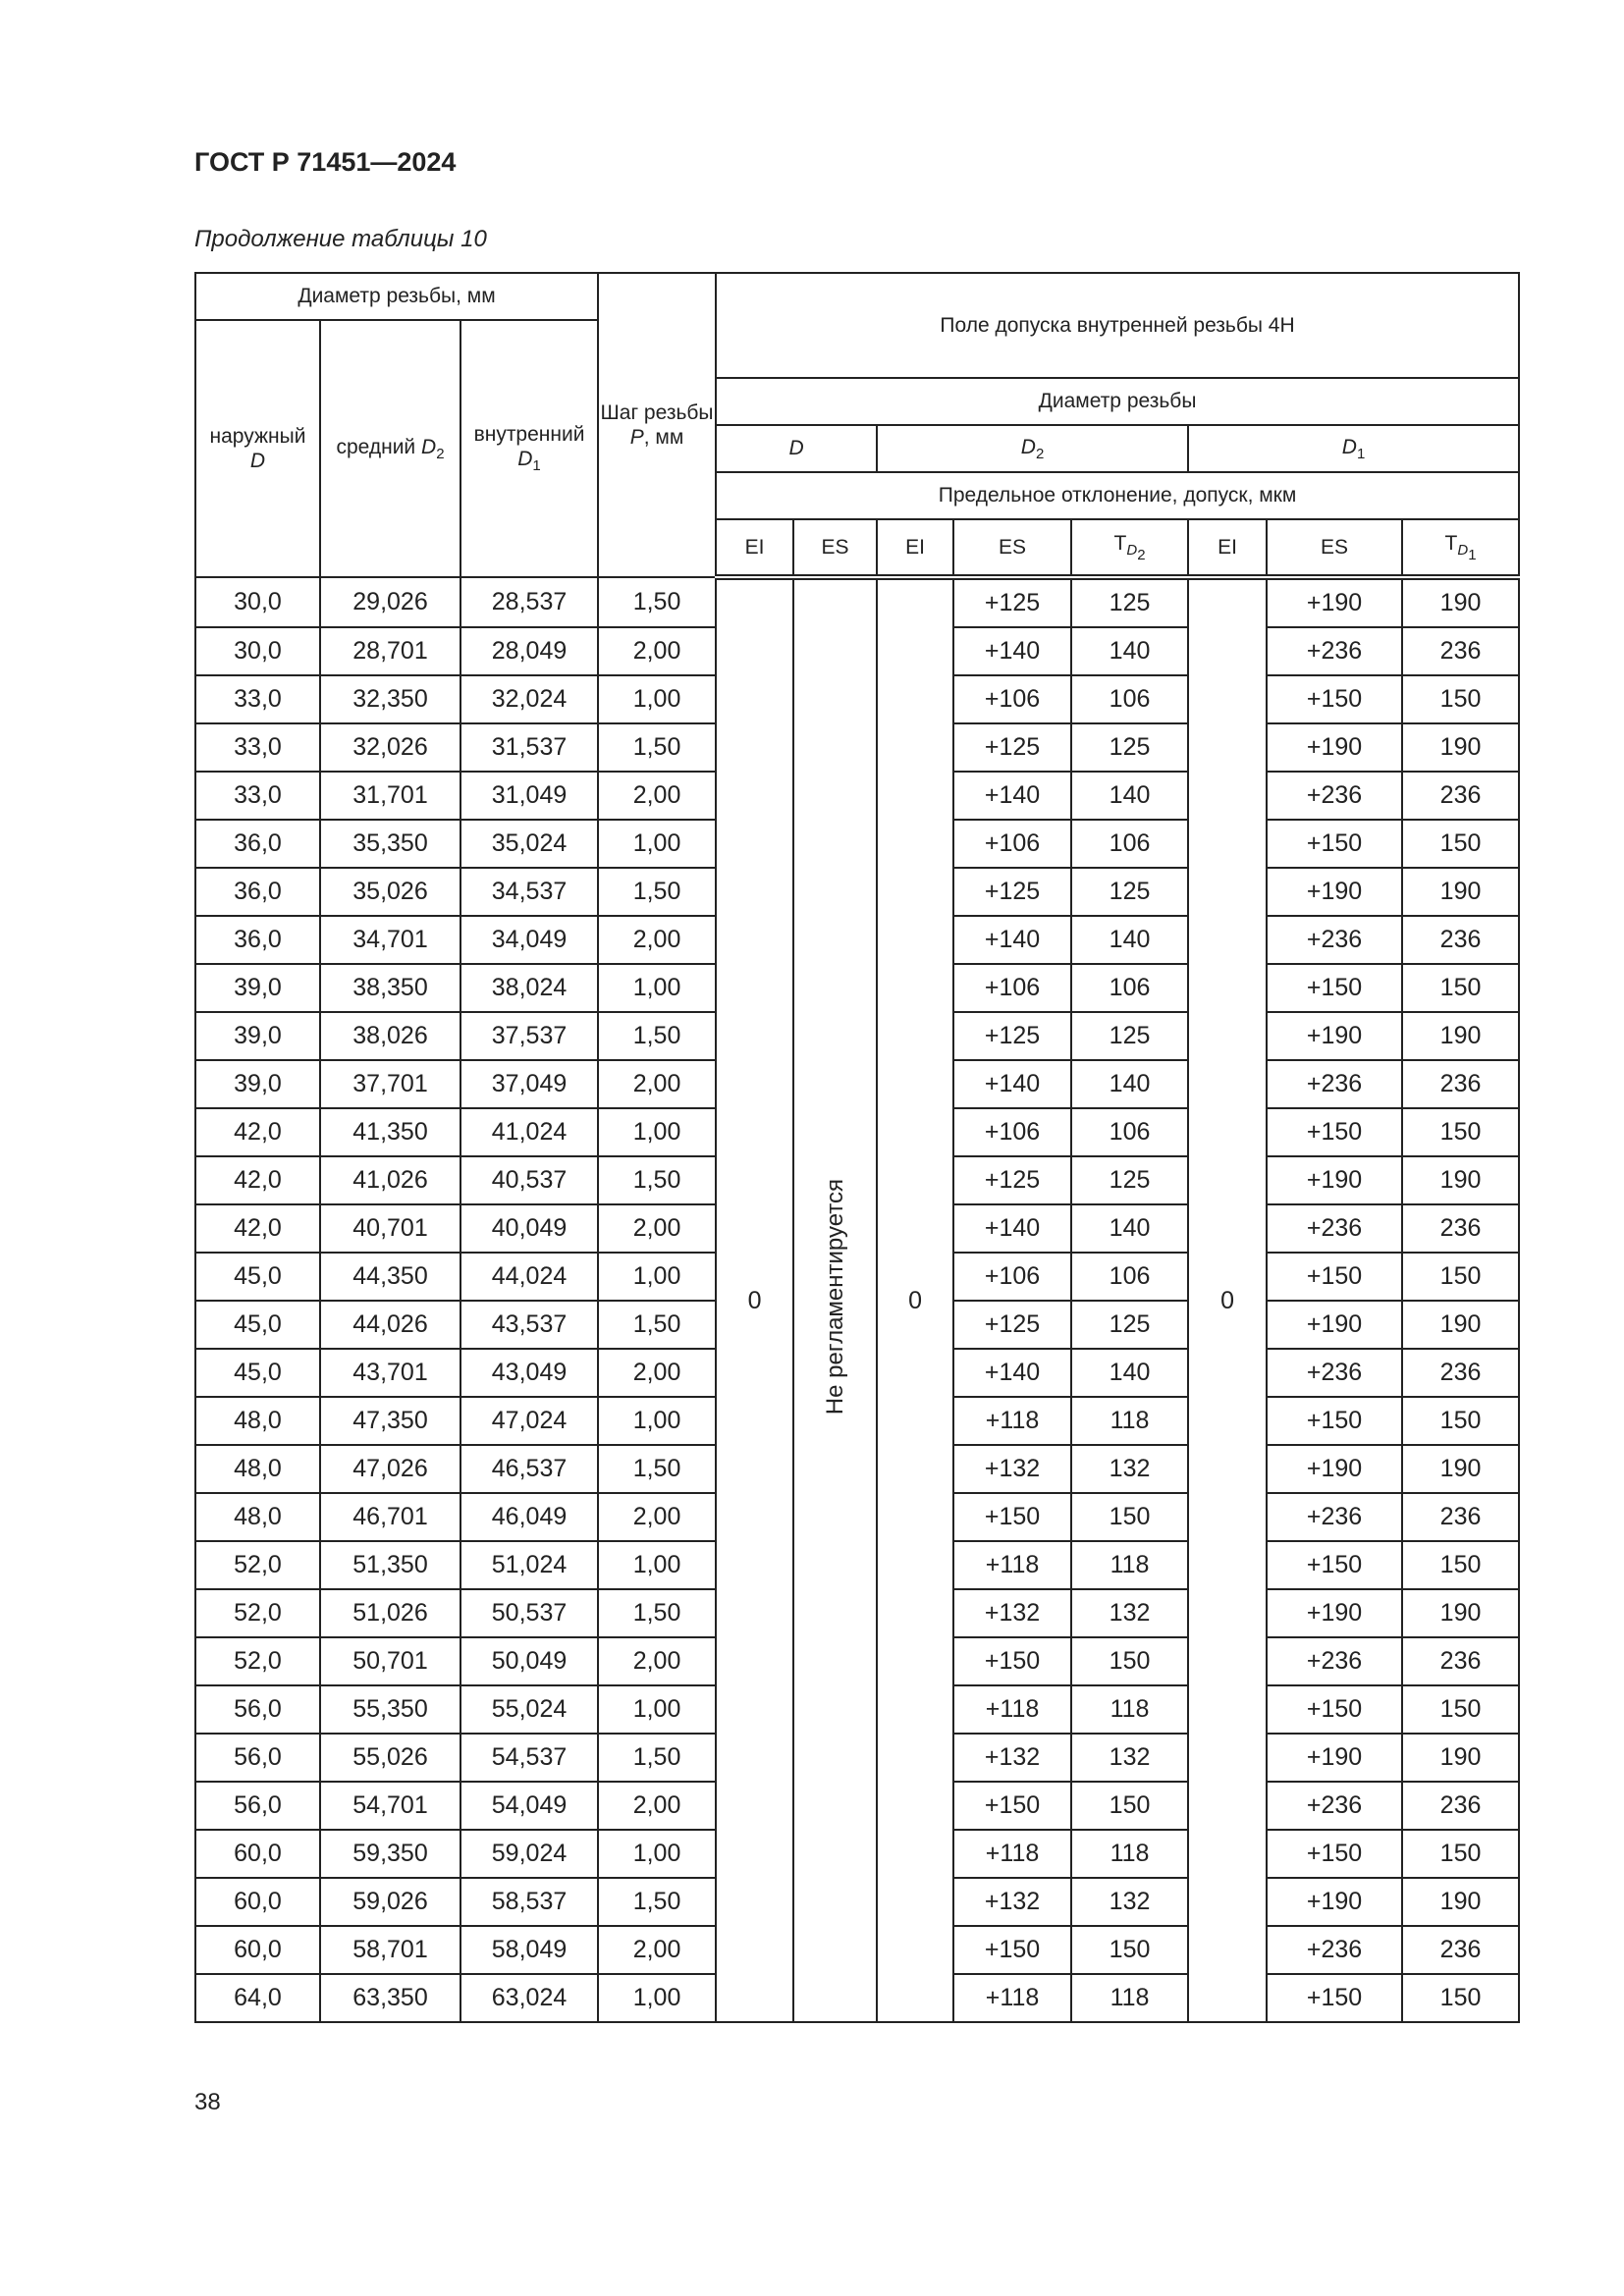  Describe the element at coordinates (529, 1132) in the screenshot. I see `cell-inner-d1: 41,024` at that location.